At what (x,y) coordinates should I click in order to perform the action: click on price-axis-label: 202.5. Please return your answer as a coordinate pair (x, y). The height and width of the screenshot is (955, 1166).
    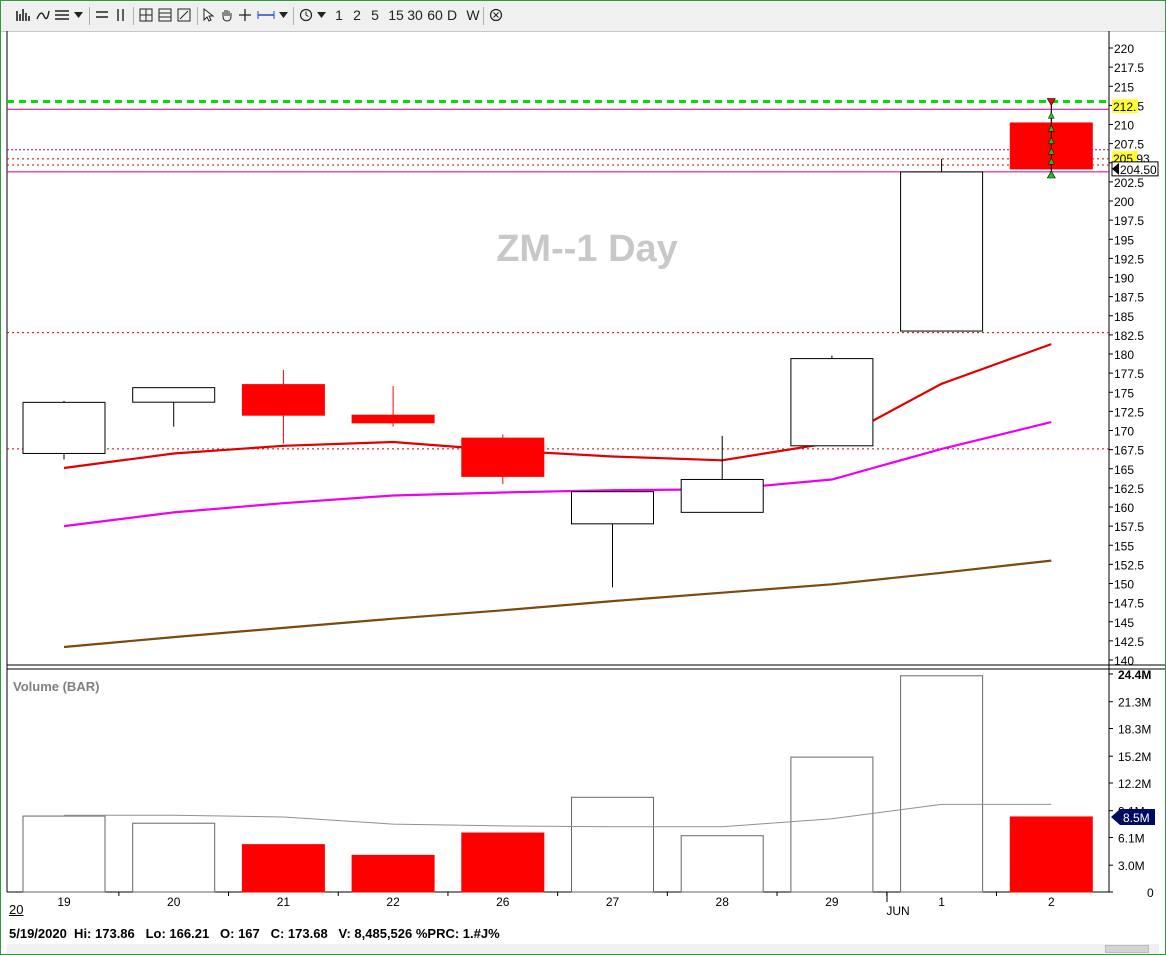
    Looking at the image, I should click on (1129, 183).